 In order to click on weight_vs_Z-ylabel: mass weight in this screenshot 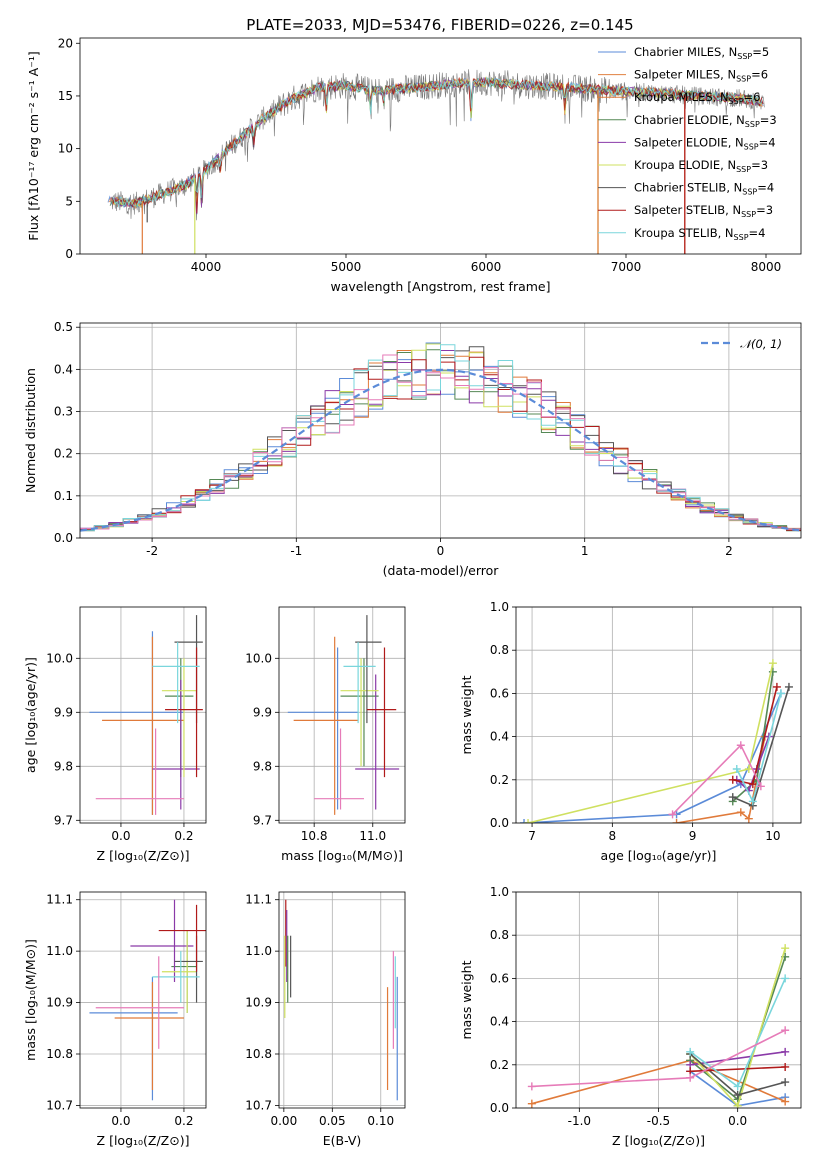, I will do `click(466, 999)`.